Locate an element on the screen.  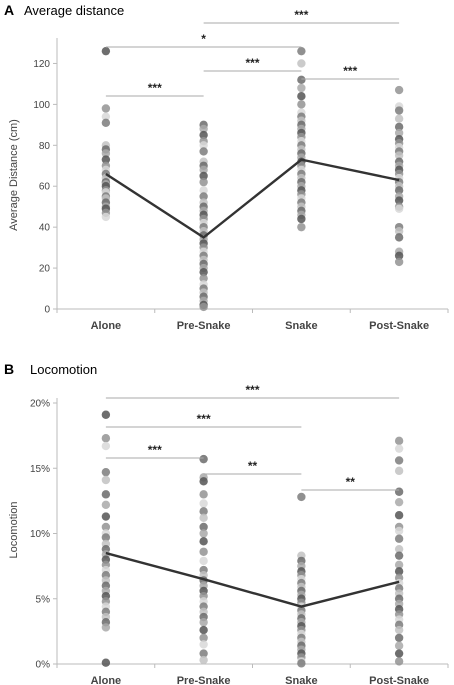
panel-a-mean-line is located at coordinates (252, 198).